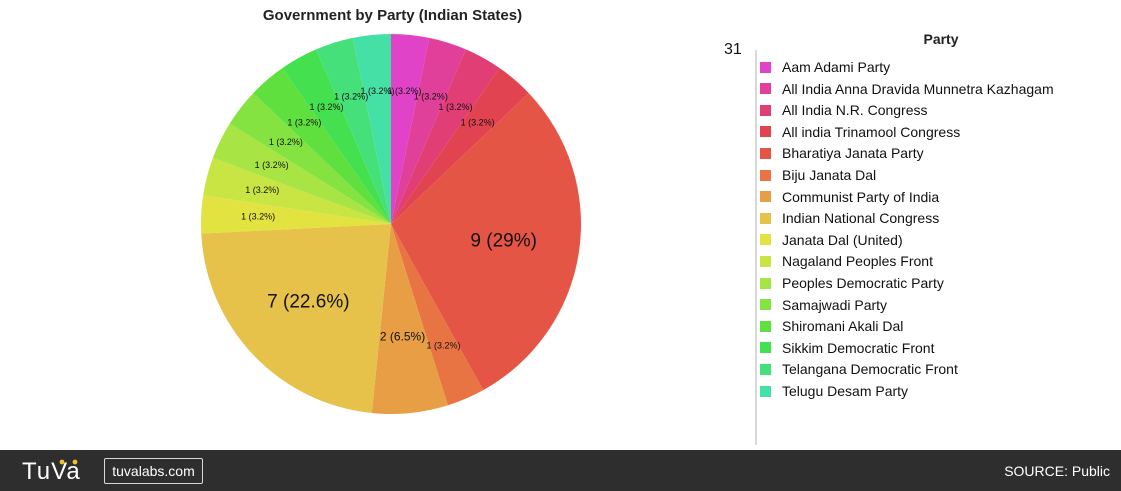  I want to click on legend-item: Biju Janata Dal, so click(930, 175).